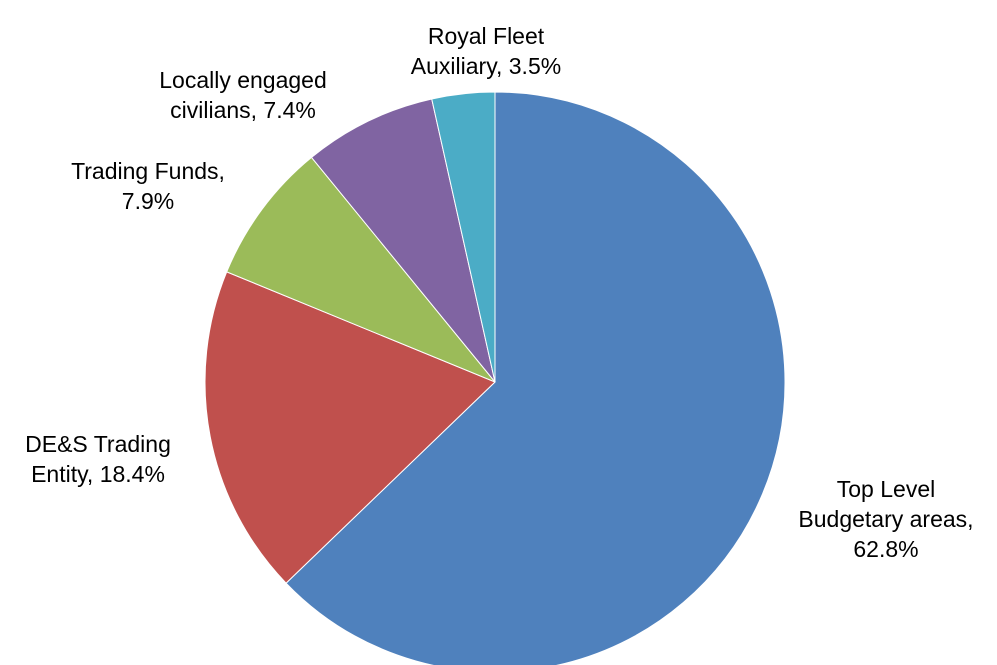 The width and height of the screenshot is (997, 665). Describe the element at coordinates (243, 110) in the screenshot. I see `slice-label-line: civilians, 7.4%` at that location.